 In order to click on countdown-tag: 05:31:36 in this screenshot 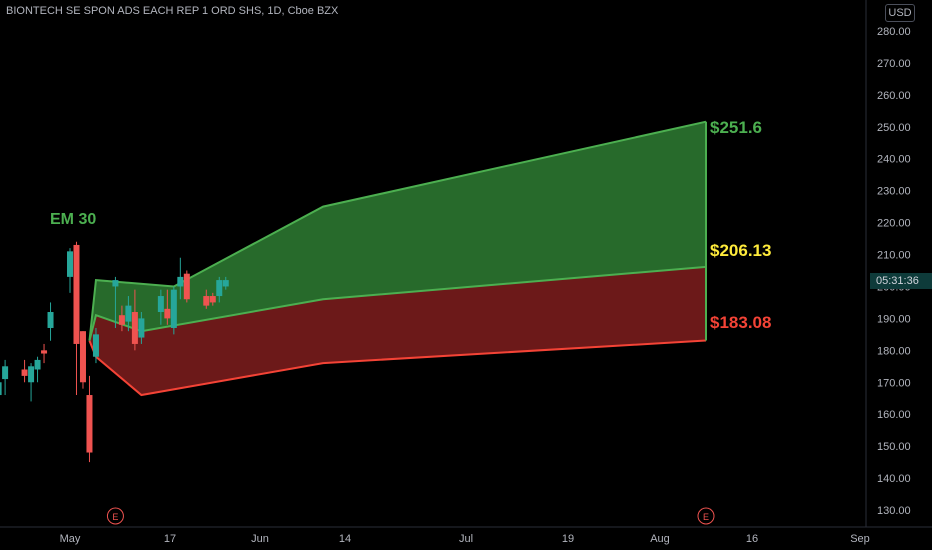, I will do `click(901, 281)`.